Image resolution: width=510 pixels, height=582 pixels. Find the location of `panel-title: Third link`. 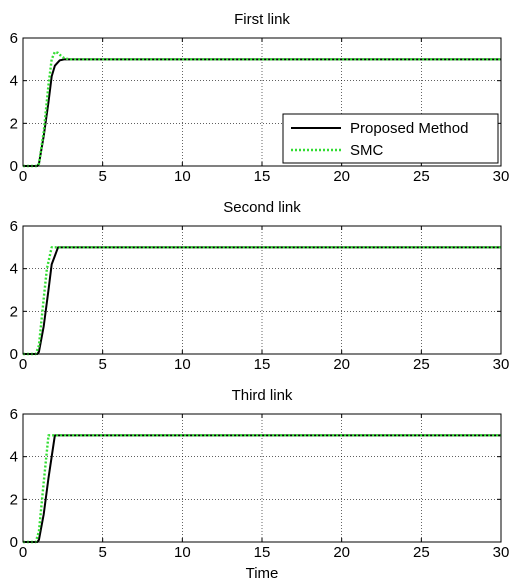

panel-title: Third link is located at coordinates (262, 395).